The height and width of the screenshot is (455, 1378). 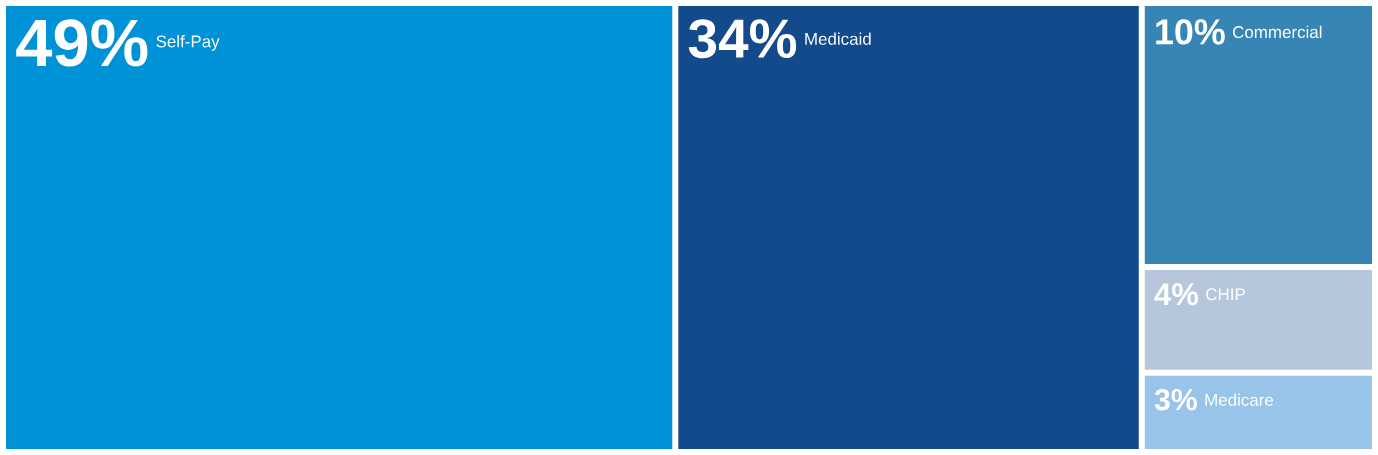 I want to click on data-label: 3%, so click(x=1175, y=399).